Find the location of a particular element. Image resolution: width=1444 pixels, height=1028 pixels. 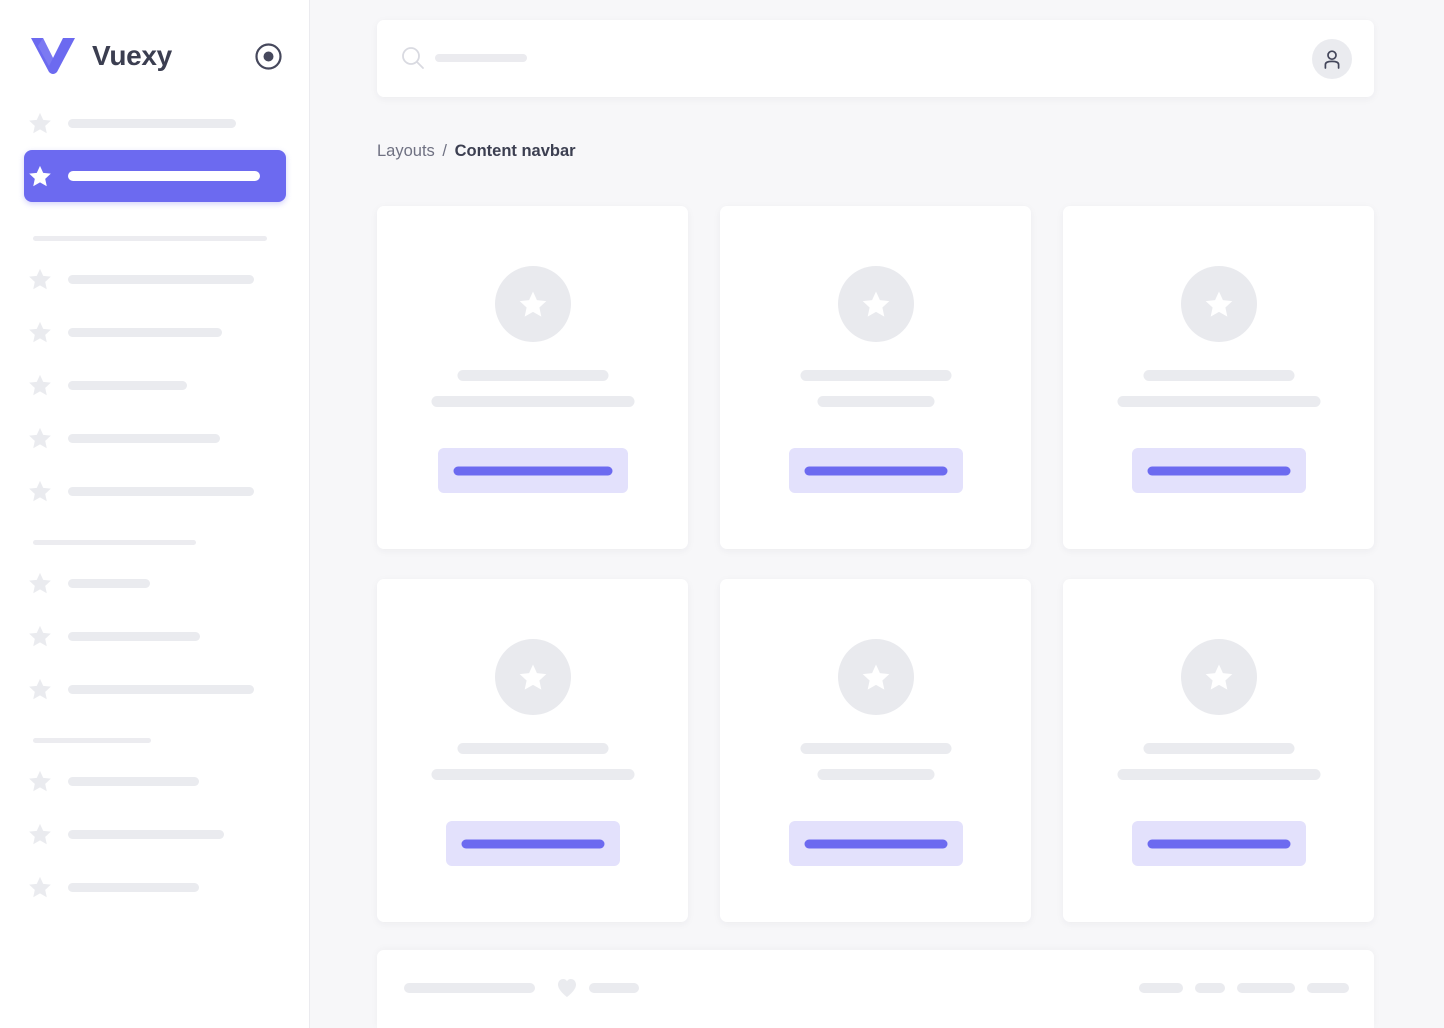

page-title: Content navbar is located at coordinates (515, 151).